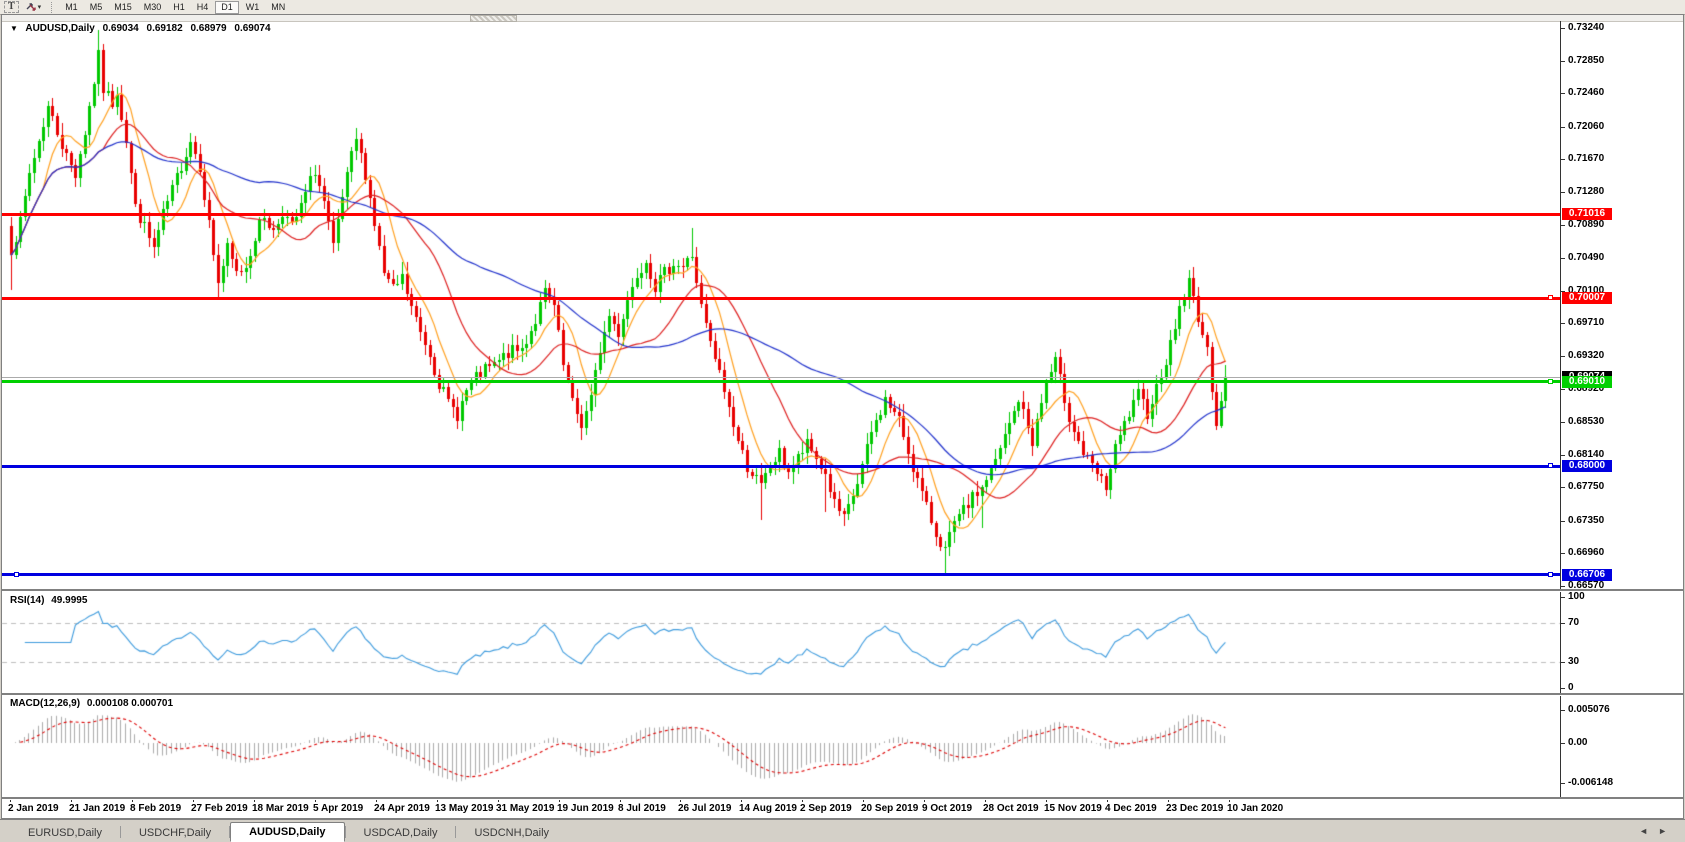 The image size is (1685, 842). I want to click on date-label: 8 Feb 2019, so click(156, 808).